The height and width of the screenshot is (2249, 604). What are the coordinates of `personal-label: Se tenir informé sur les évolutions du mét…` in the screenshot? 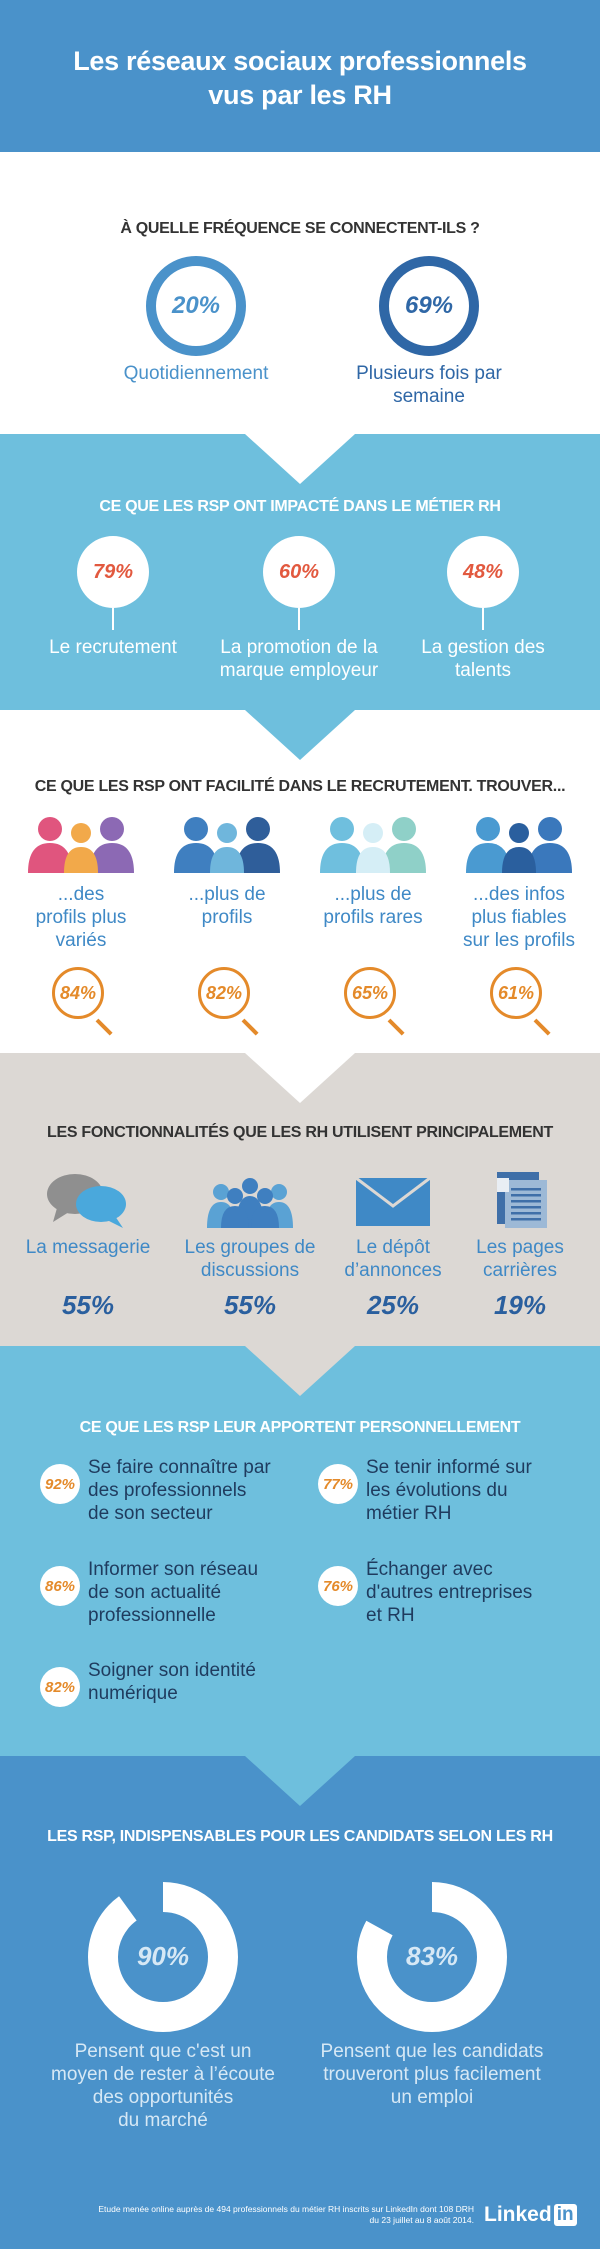 It's located at (481, 1490).